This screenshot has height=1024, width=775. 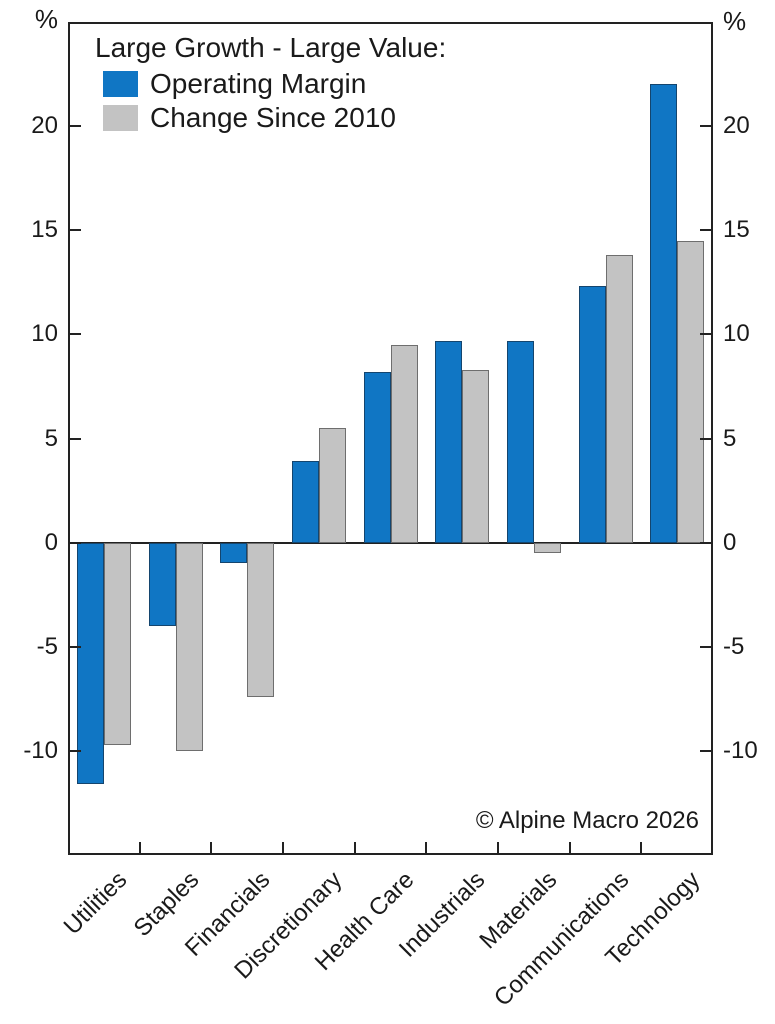 What do you see at coordinates (332, 485) in the screenshot?
I see `bar-discretionary-change-since-2010` at bounding box center [332, 485].